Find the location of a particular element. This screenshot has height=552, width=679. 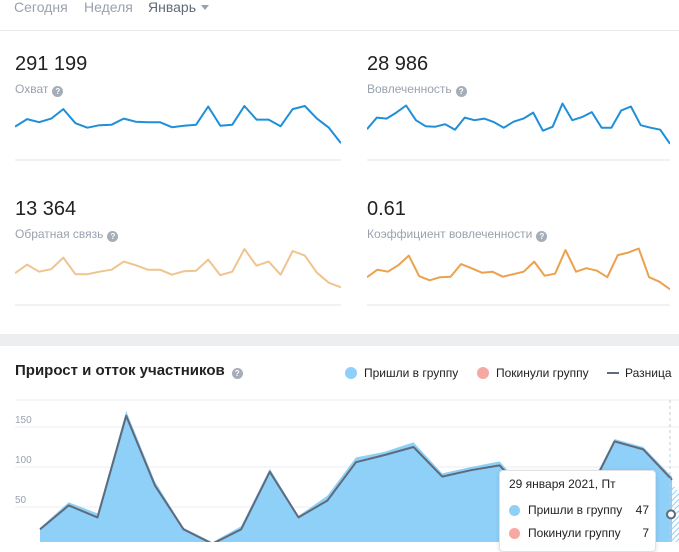

stat-value: 28 986 is located at coordinates (398, 64).